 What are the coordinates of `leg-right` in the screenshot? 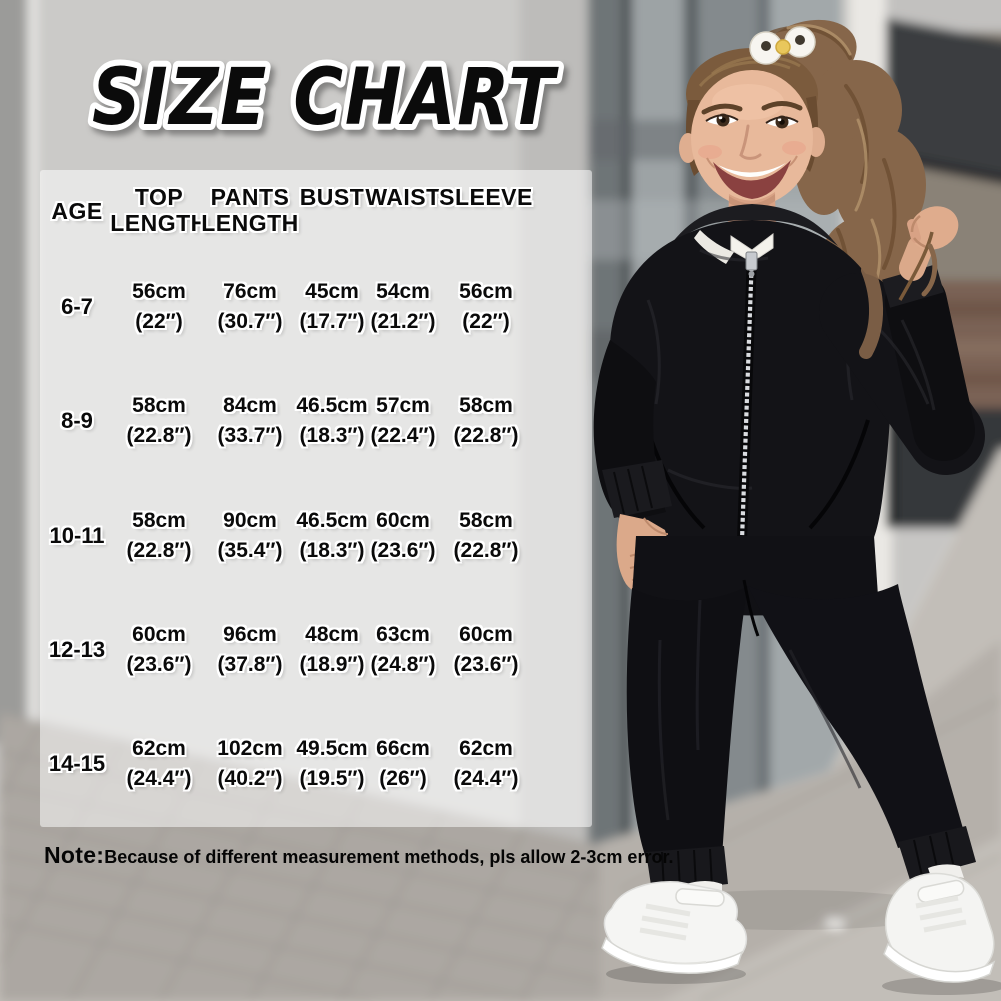 It's located at (856, 716).